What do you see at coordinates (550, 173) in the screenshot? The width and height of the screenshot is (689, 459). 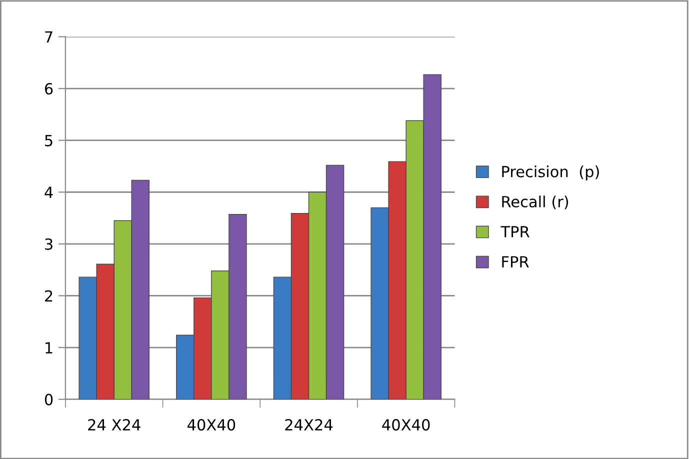 I see `legend-label: Precision (p)` at bounding box center [550, 173].